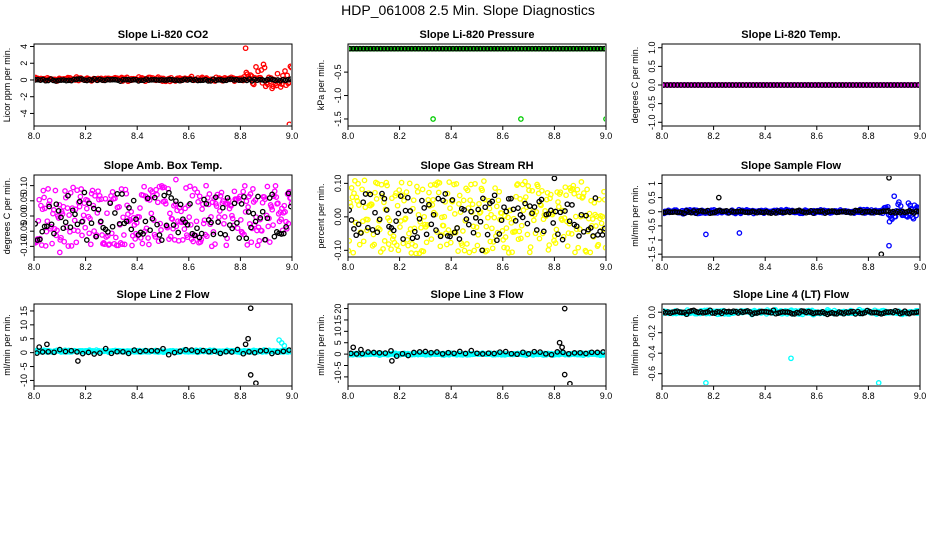 This screenshot has height=540, width=936. What do you see at coordinates (348, 396) in the screenshot?
I see `x-tick-label: 8.0` at bounding box center [348, 396].